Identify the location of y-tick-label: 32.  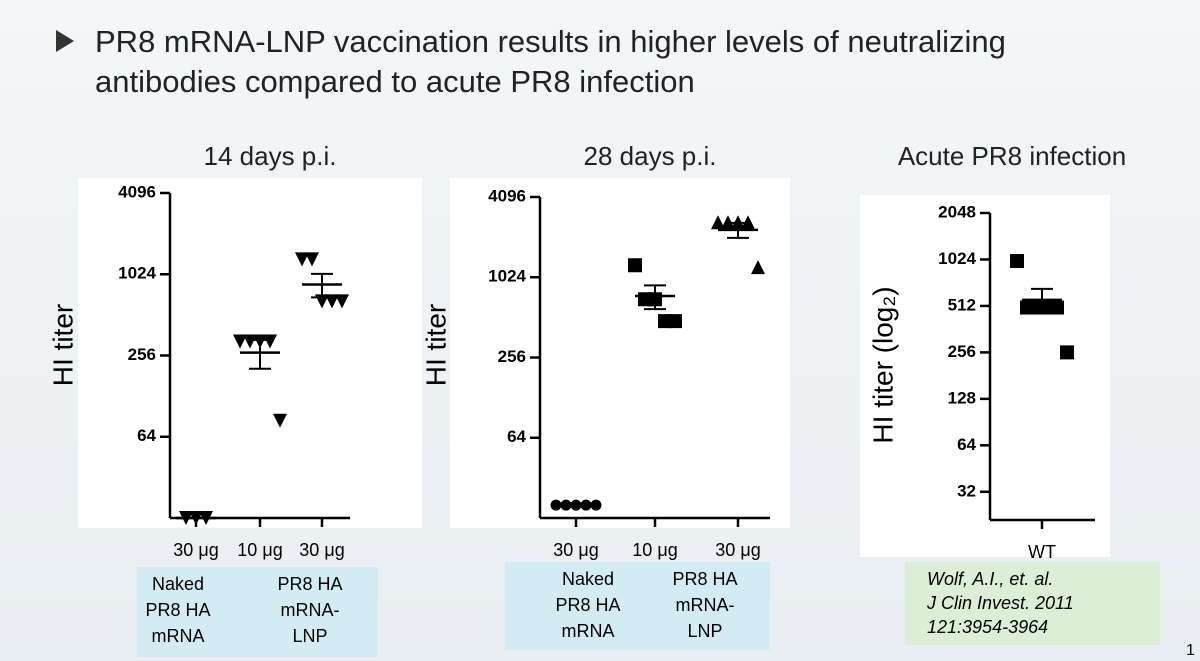
(966, 490).